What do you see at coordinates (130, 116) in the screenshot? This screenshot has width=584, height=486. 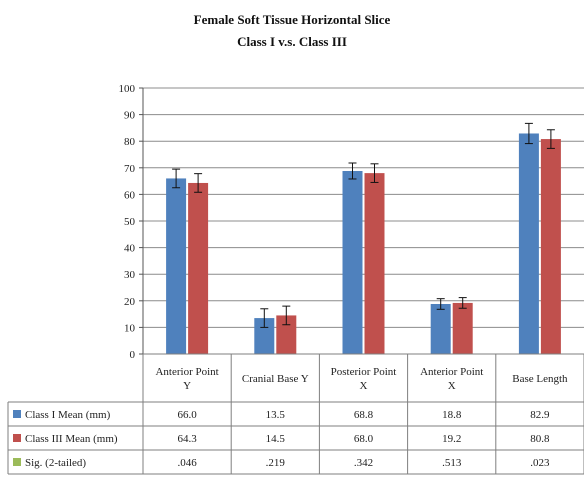 I see `y-tick-label: 90` at bounding box center [130, 116].